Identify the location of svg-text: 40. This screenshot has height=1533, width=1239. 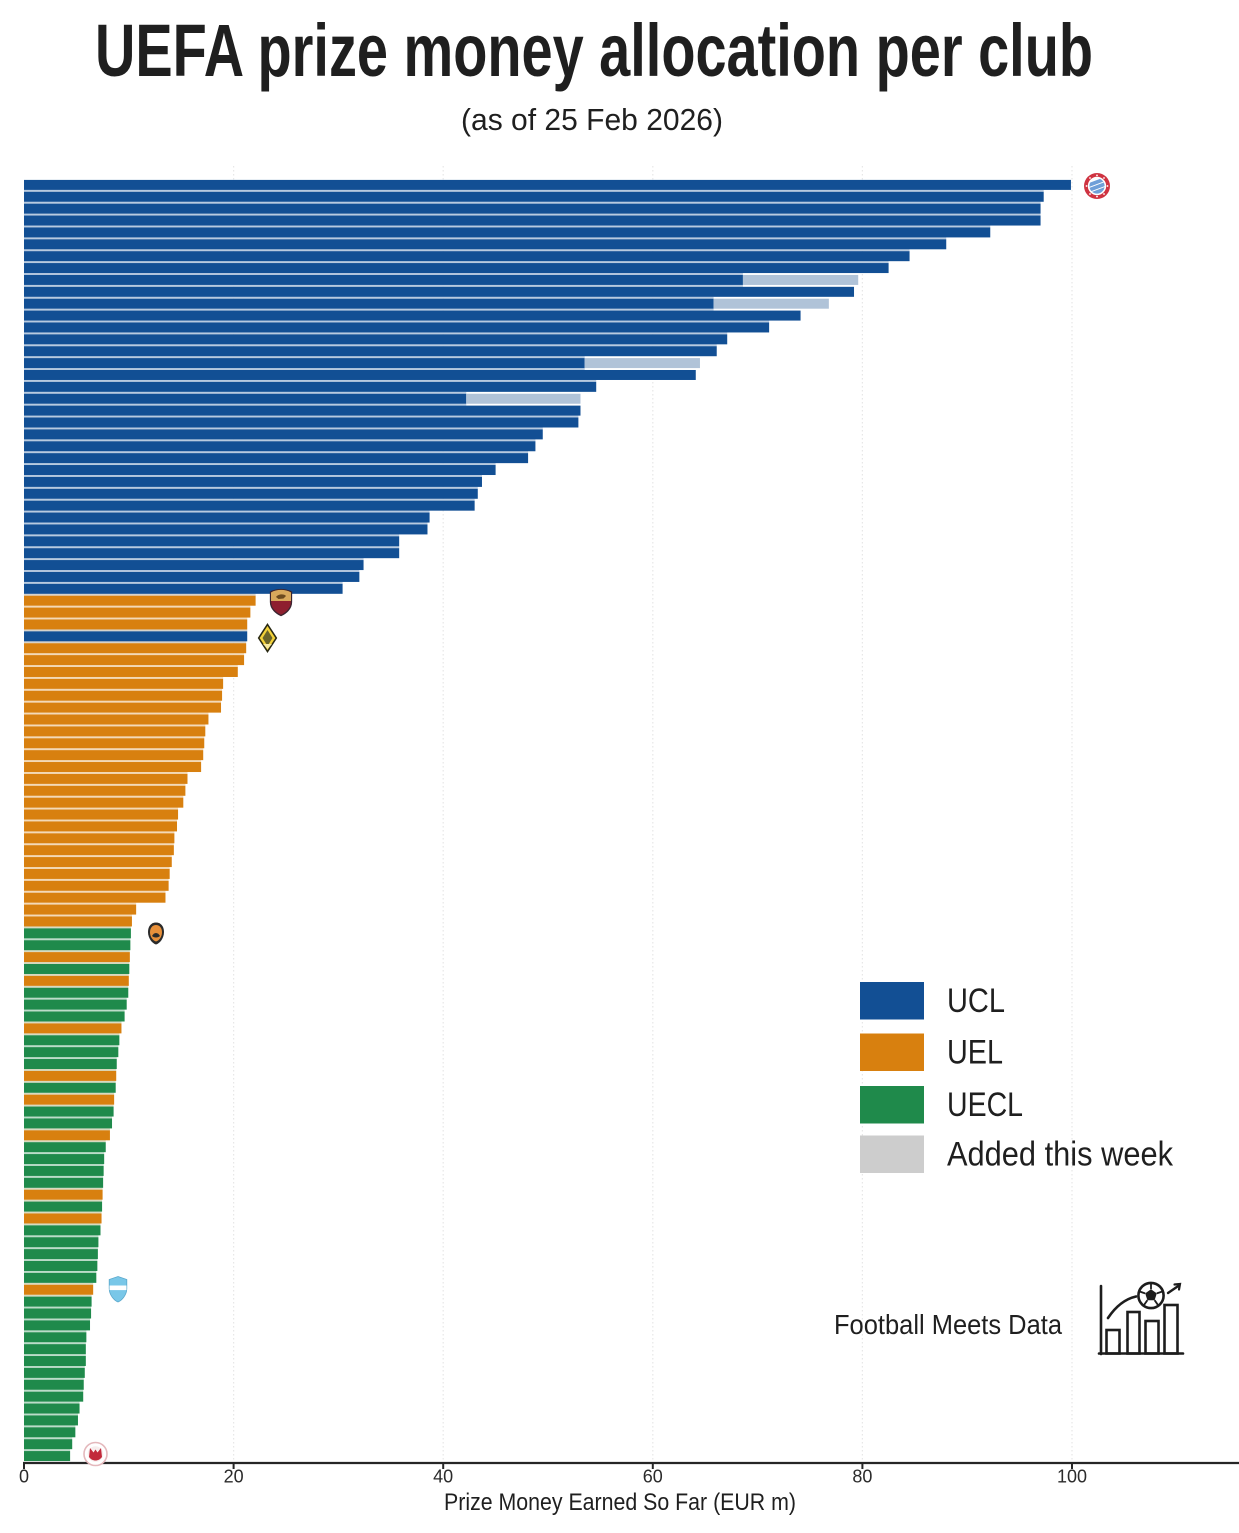
(443, 1477).